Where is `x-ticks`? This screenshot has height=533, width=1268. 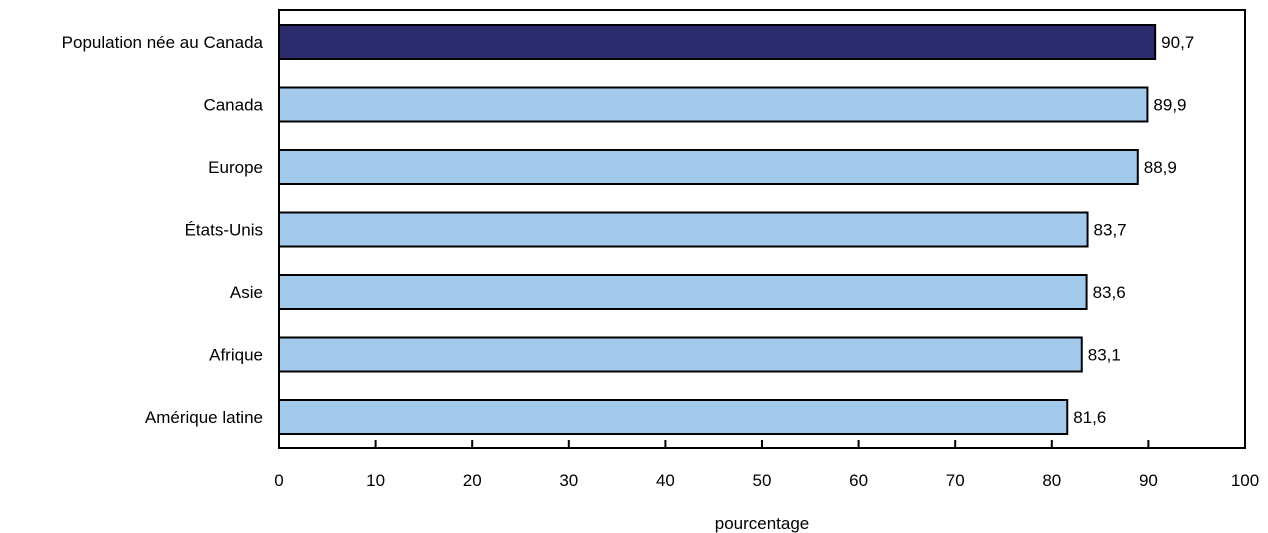 x-ticks is located at coordinates (762, 444).